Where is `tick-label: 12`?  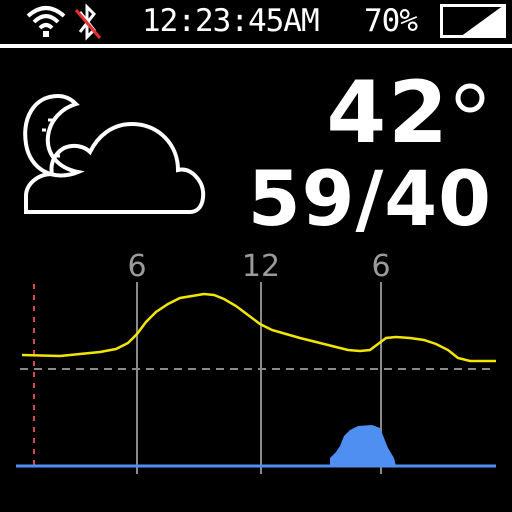
tick-label: 12 is located at coordinates (261, 266).